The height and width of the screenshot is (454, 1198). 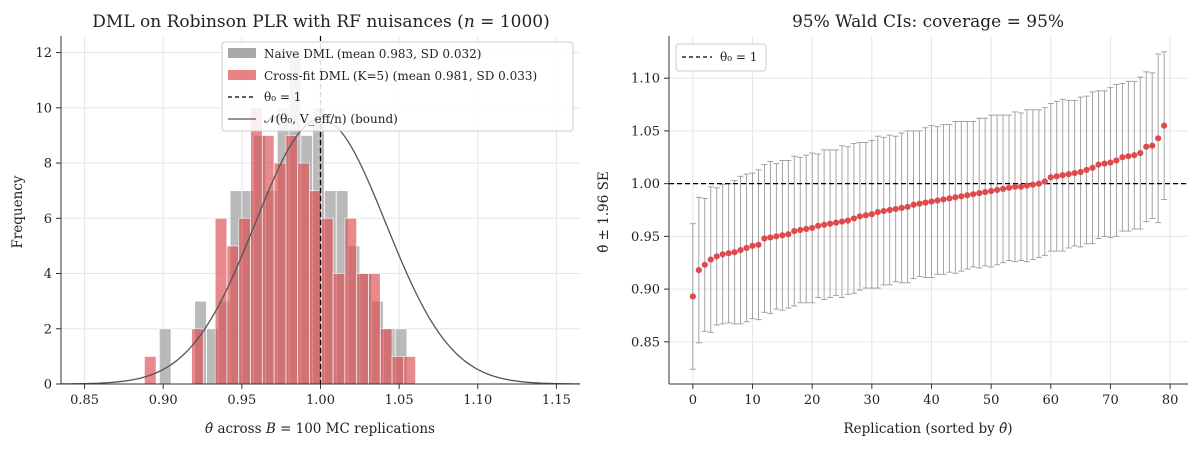 I want to click on ci-legend: θ₀ = 1, so click(x=721, y=57).